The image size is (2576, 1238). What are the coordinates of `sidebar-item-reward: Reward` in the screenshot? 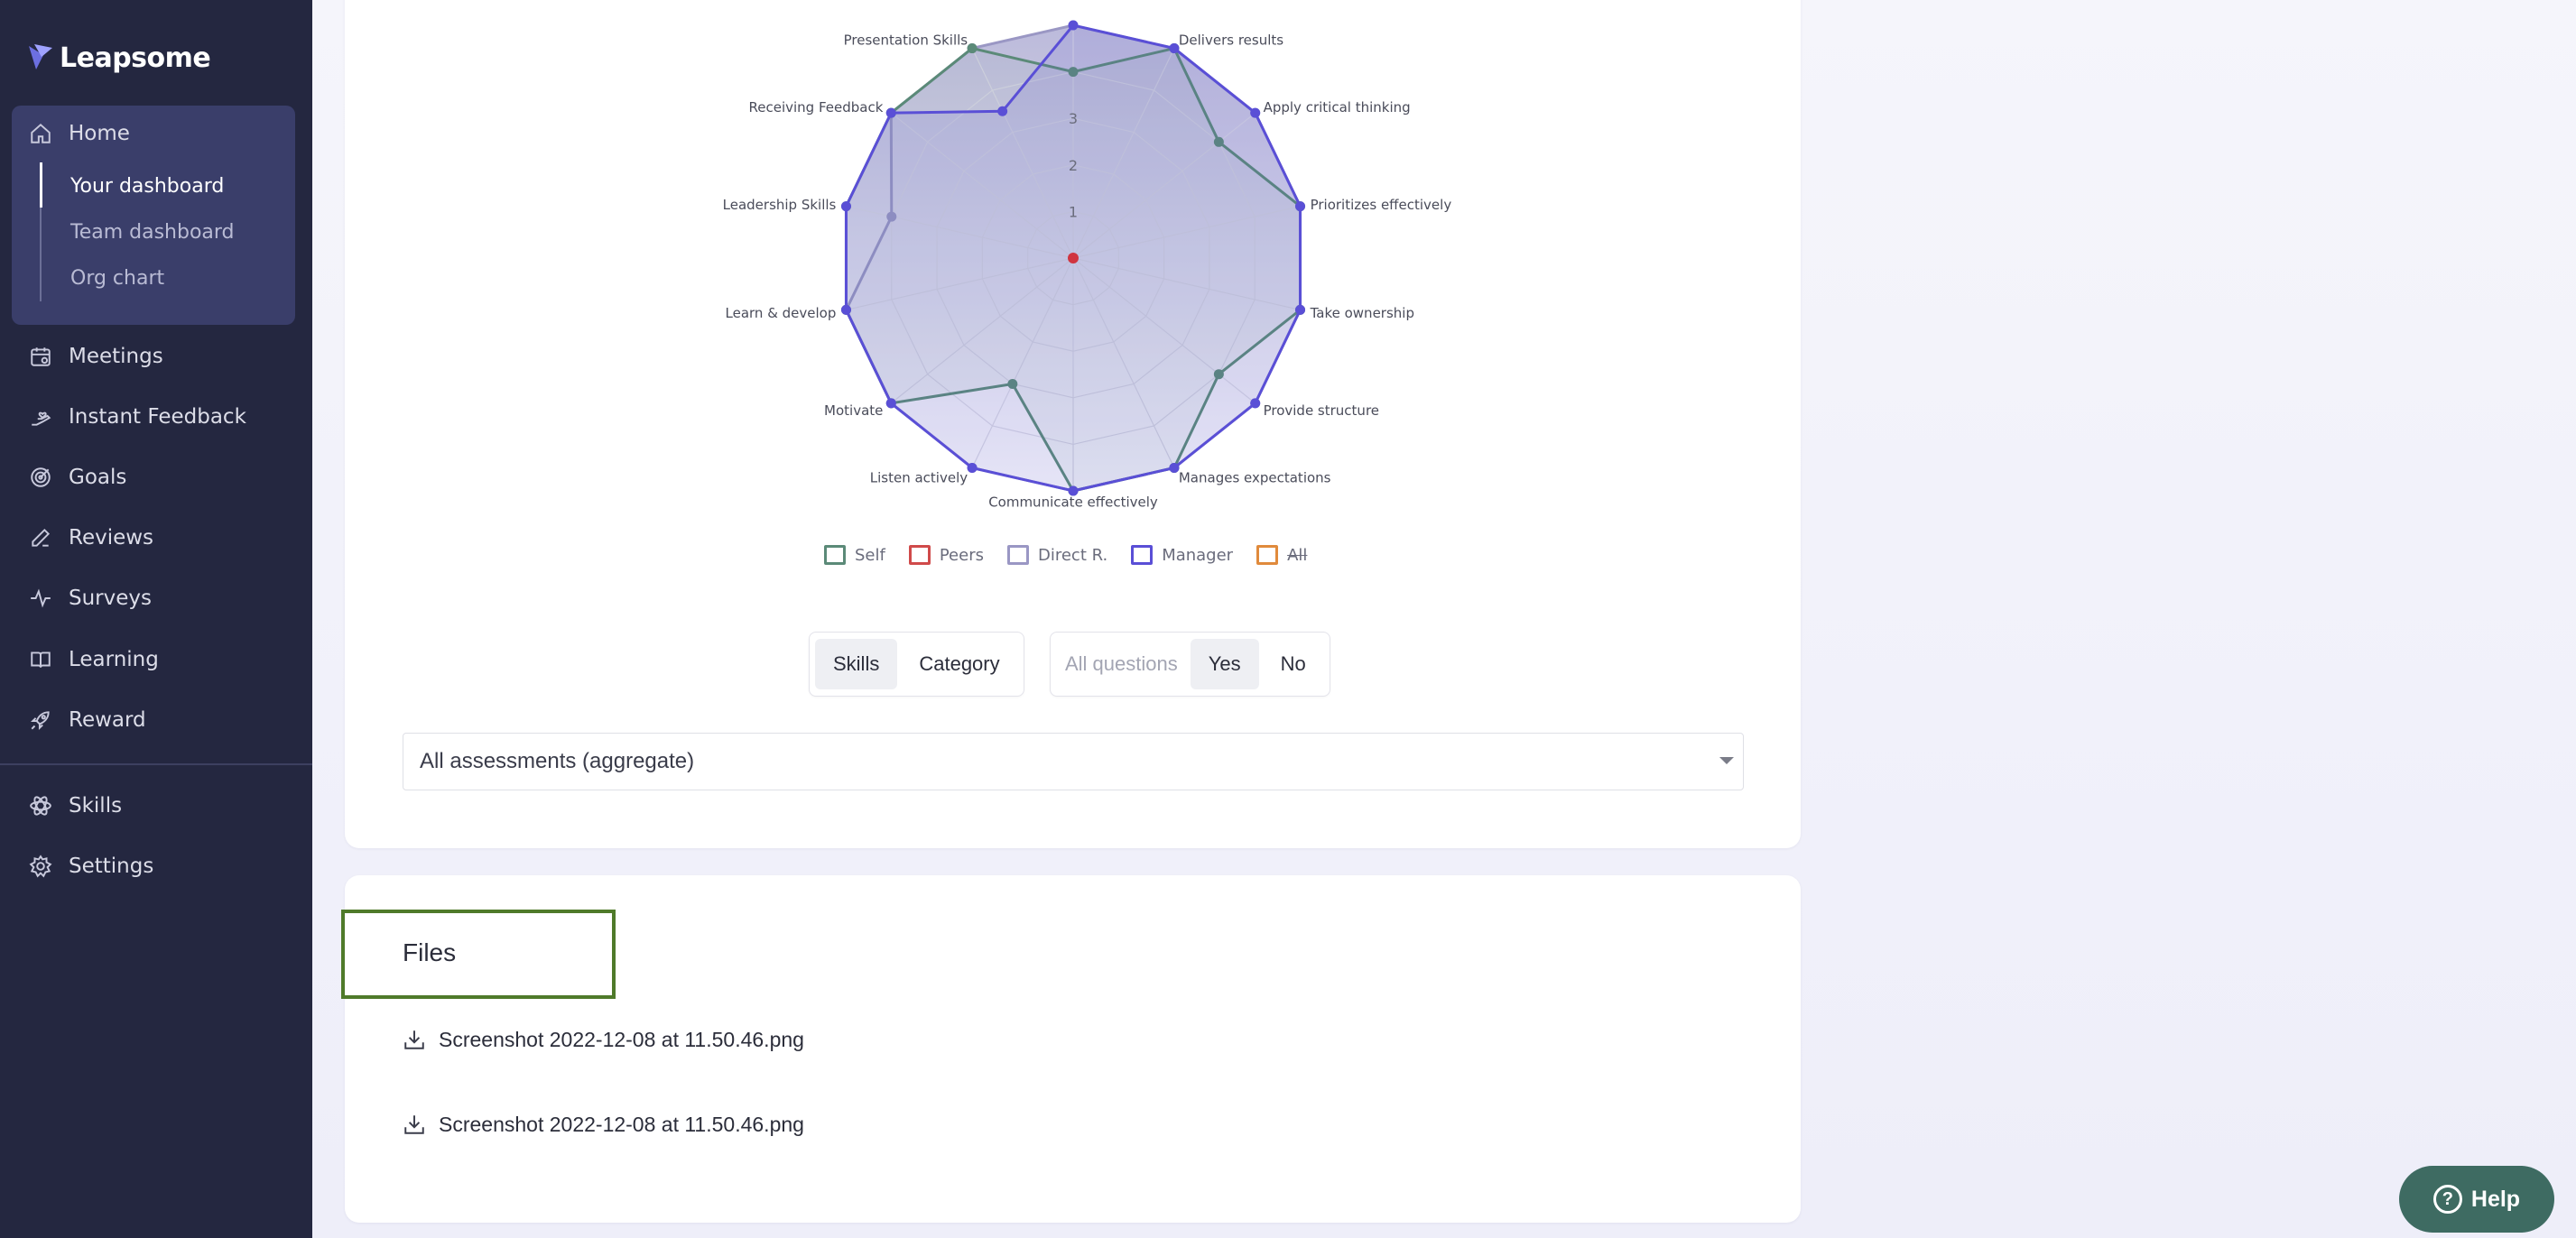 It's located at (87, 720).